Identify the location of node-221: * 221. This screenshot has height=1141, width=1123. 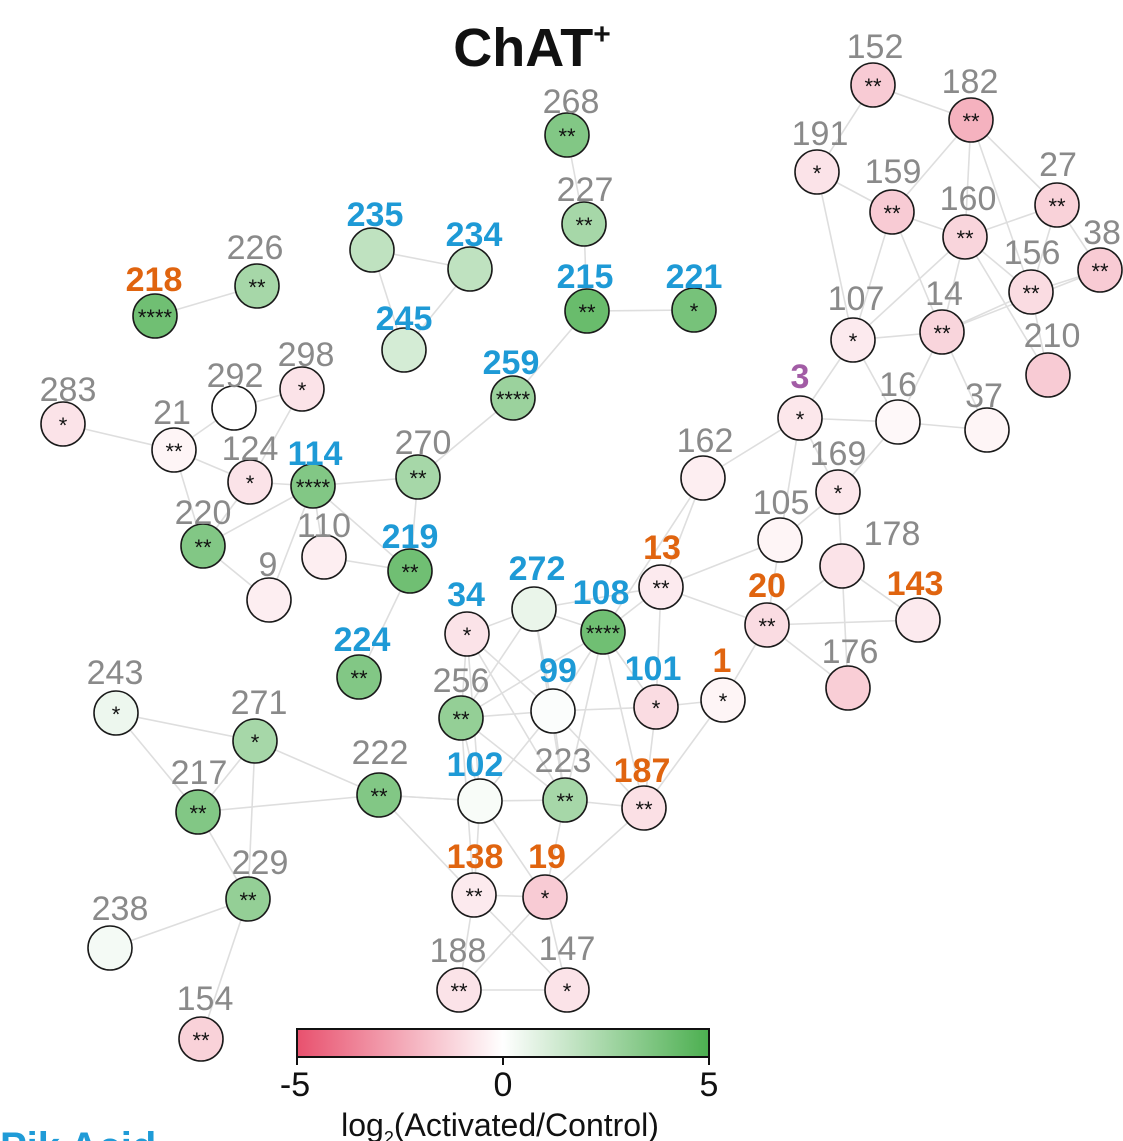
(694, 295).